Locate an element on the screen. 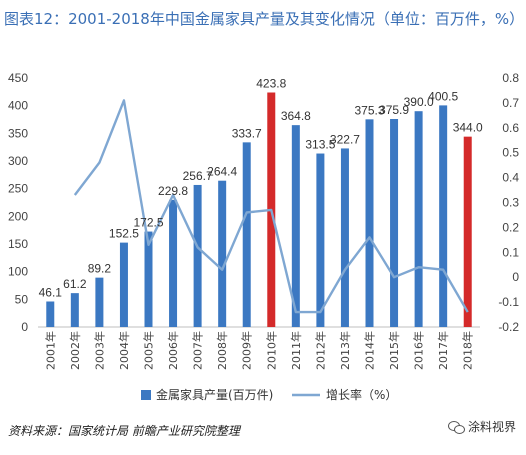  bar-2009年 is located at coordinates (246, 234).